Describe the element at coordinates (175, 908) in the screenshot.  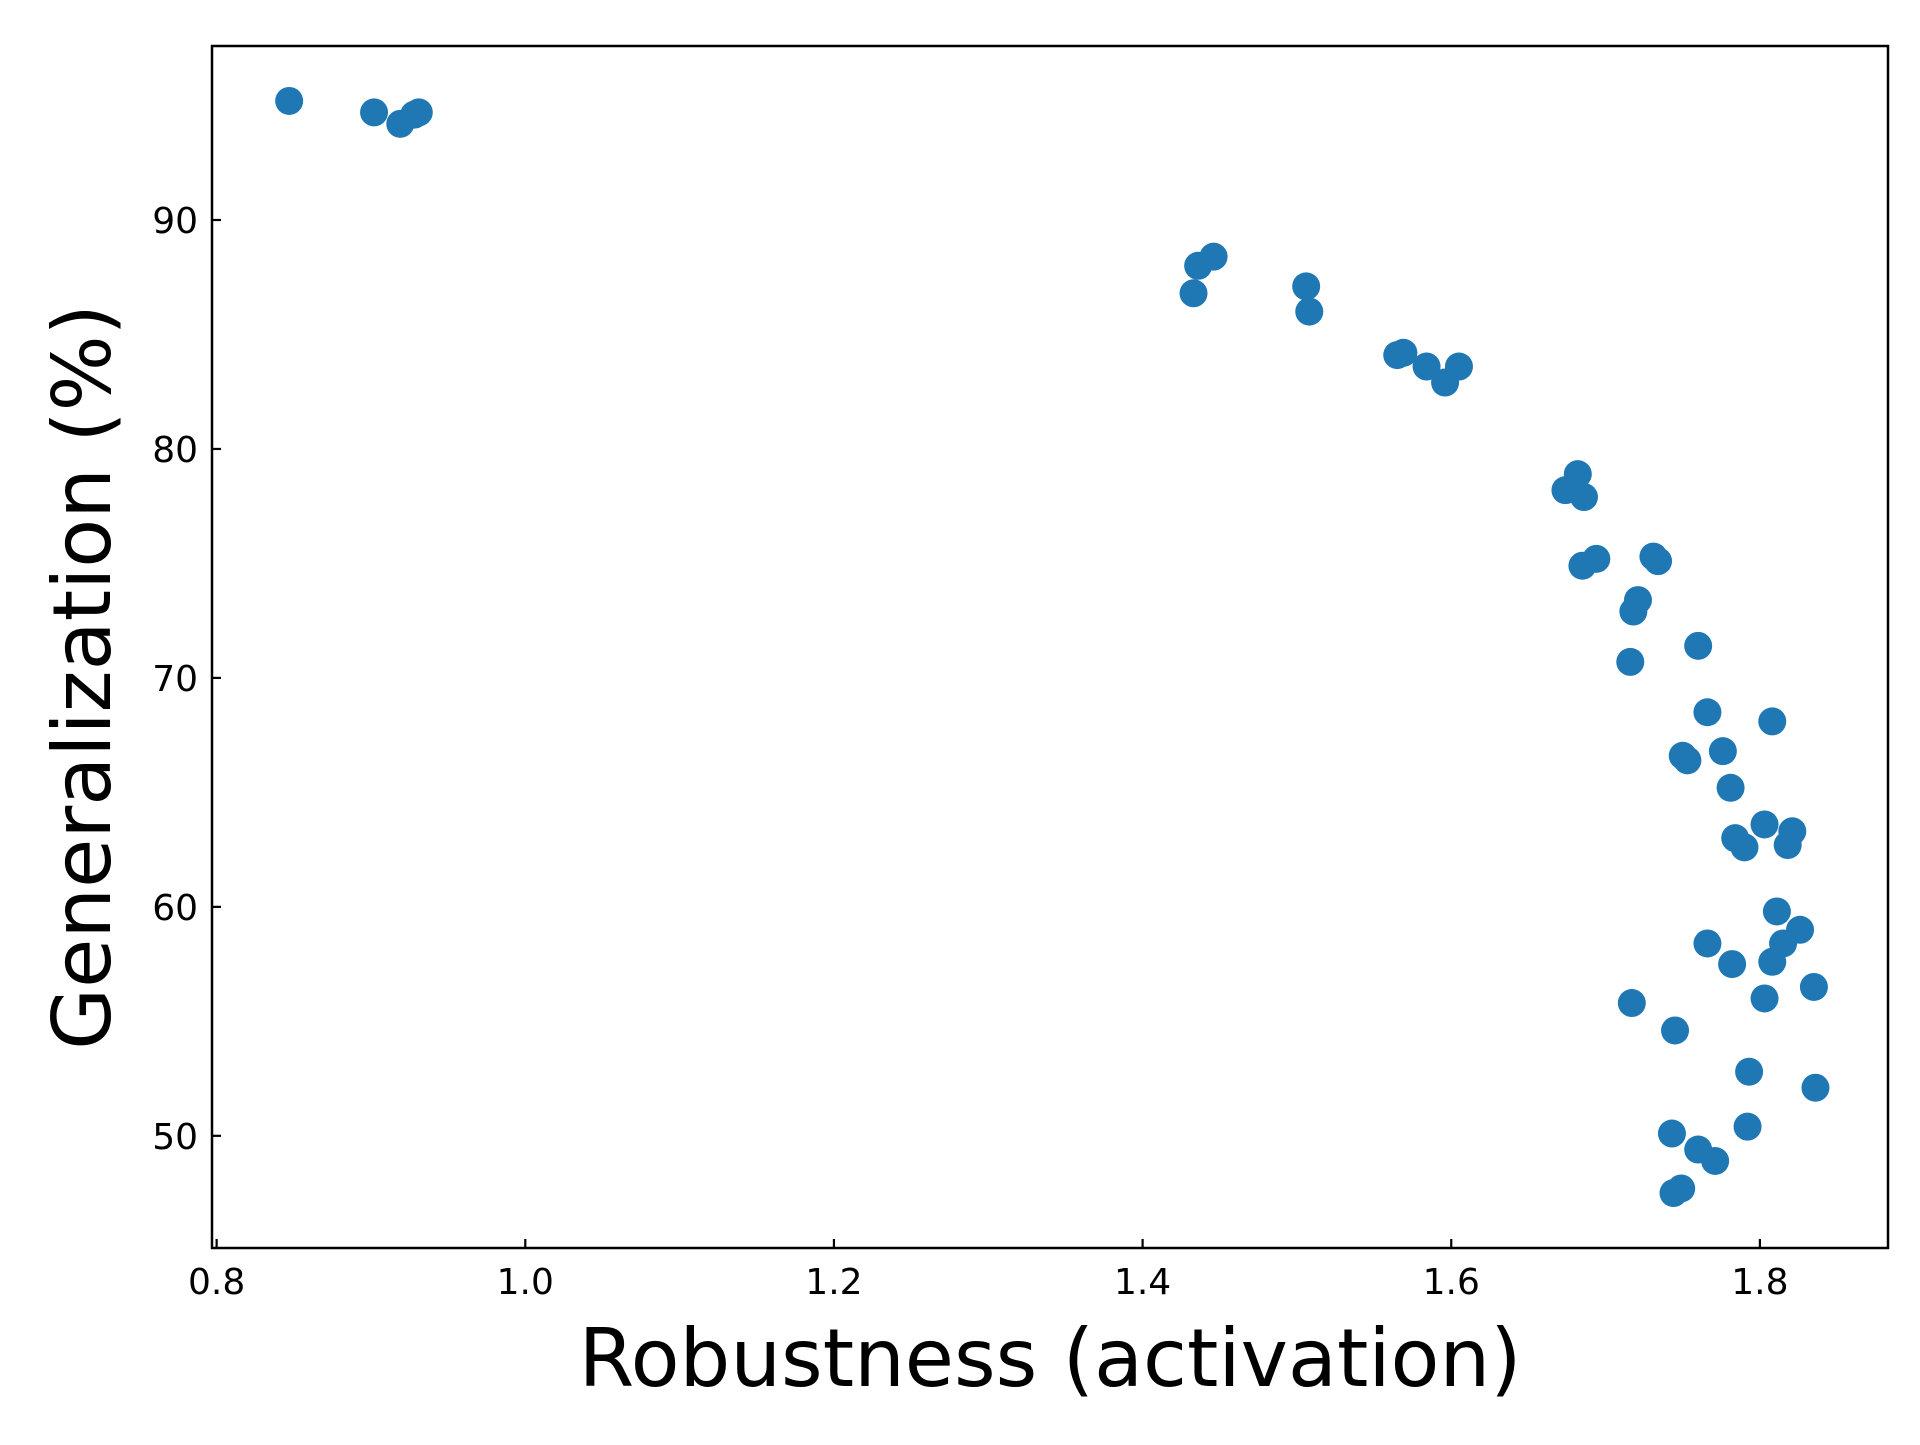
I see `y-tick-label: 60` at that location.